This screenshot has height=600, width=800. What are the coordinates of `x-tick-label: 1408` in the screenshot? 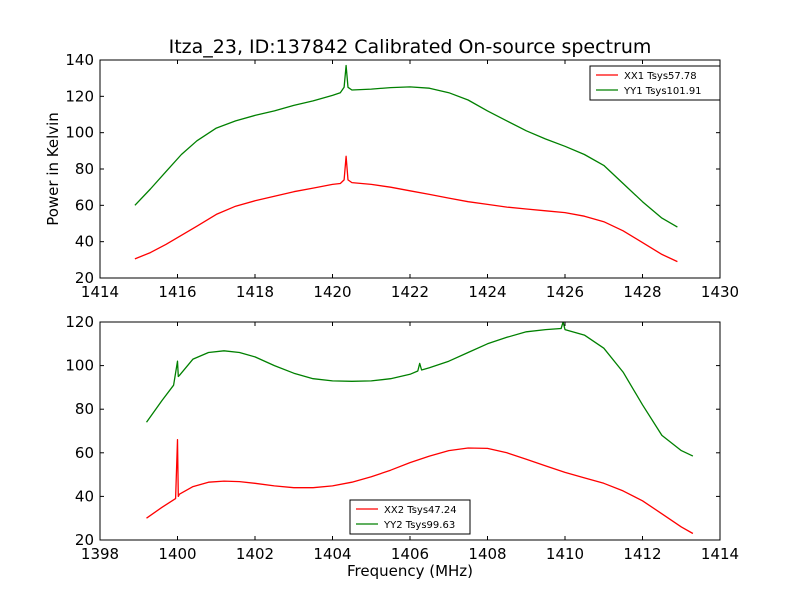 It's located at (487, 554).